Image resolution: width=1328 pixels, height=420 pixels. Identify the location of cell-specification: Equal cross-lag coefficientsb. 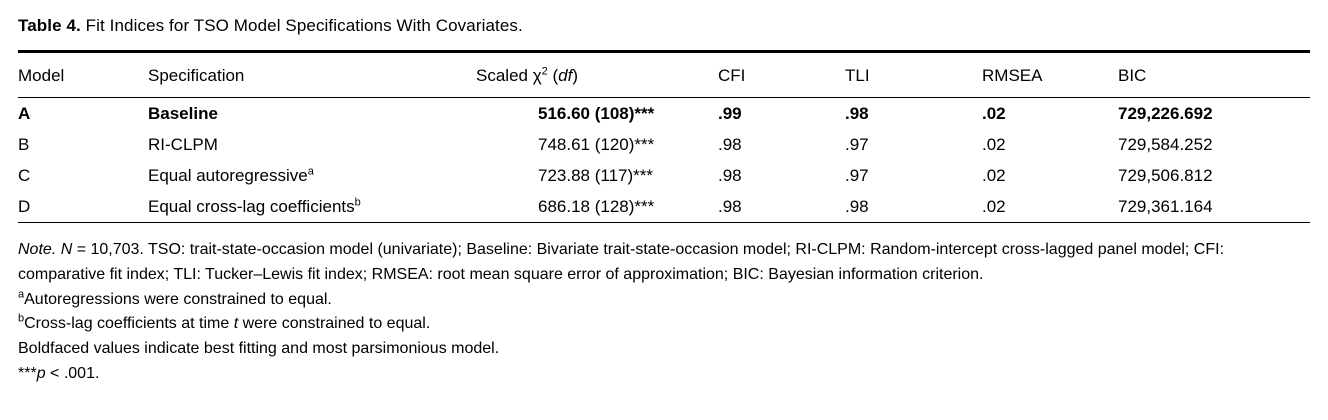
(312, 207).